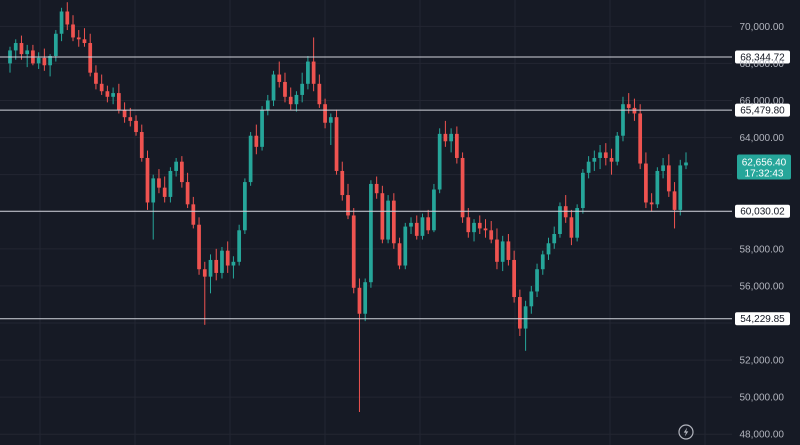 The image size is (800, 445). I want to click on level-price-tag: 54,229.85, so click(762, 319).